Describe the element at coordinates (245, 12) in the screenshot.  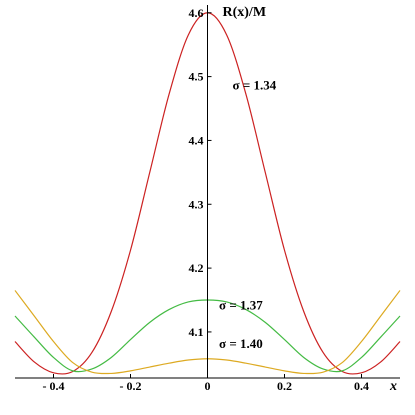
I see `y-axis-label: R(x)/M` at that location.